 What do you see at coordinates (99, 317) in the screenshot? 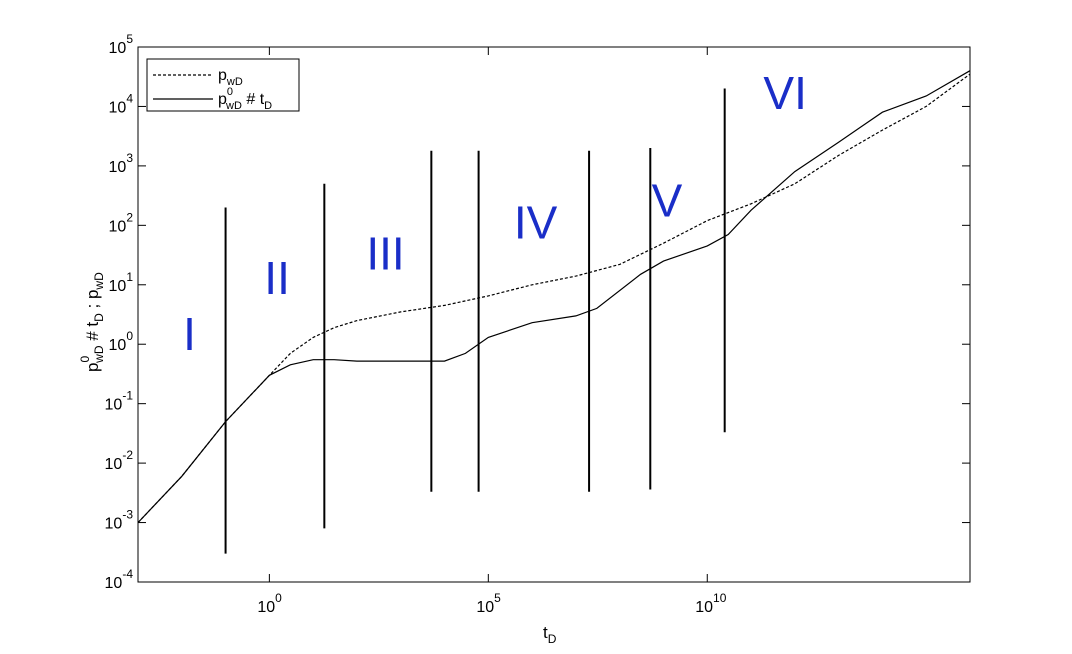
I see `y-label-sub-d: D` at bounding box center [99, 317].